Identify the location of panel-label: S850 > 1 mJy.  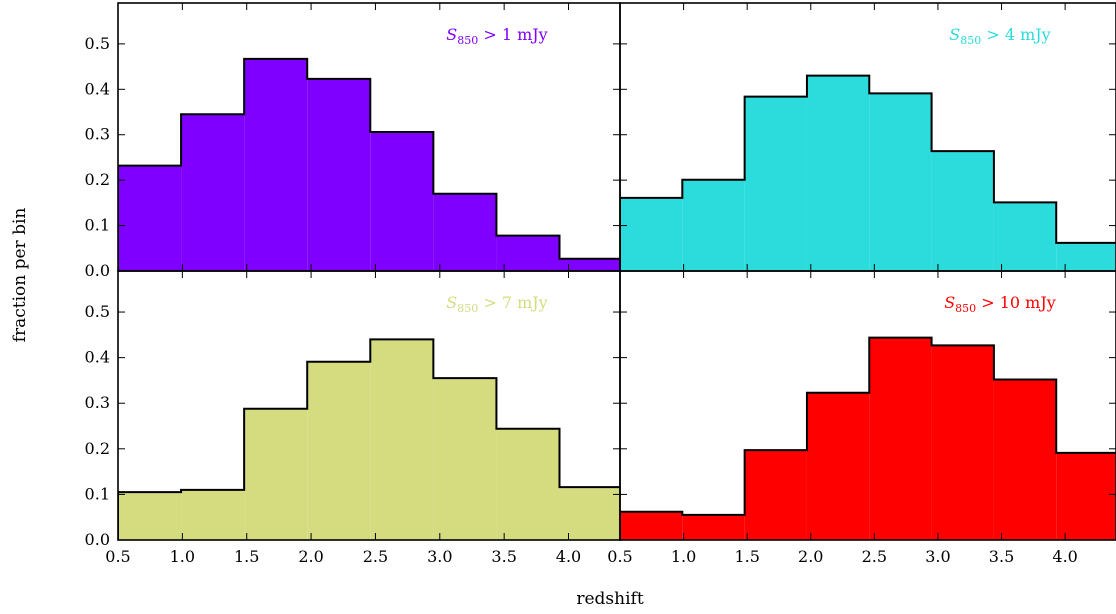
(496, 36).